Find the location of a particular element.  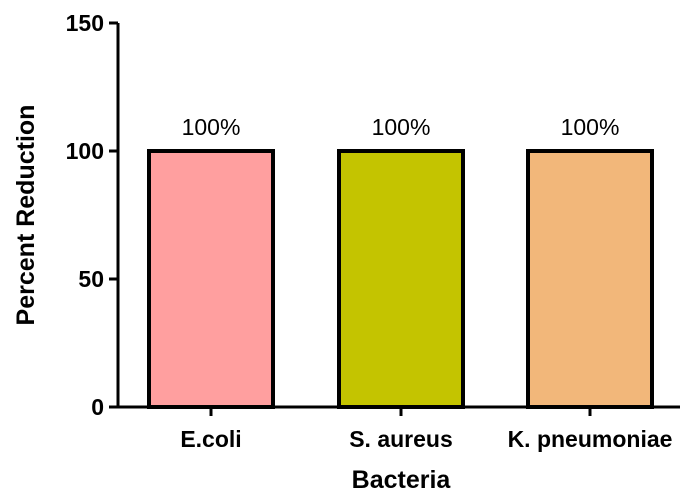

y-tick-label-150: 150 is located at coordinates (85, 23).